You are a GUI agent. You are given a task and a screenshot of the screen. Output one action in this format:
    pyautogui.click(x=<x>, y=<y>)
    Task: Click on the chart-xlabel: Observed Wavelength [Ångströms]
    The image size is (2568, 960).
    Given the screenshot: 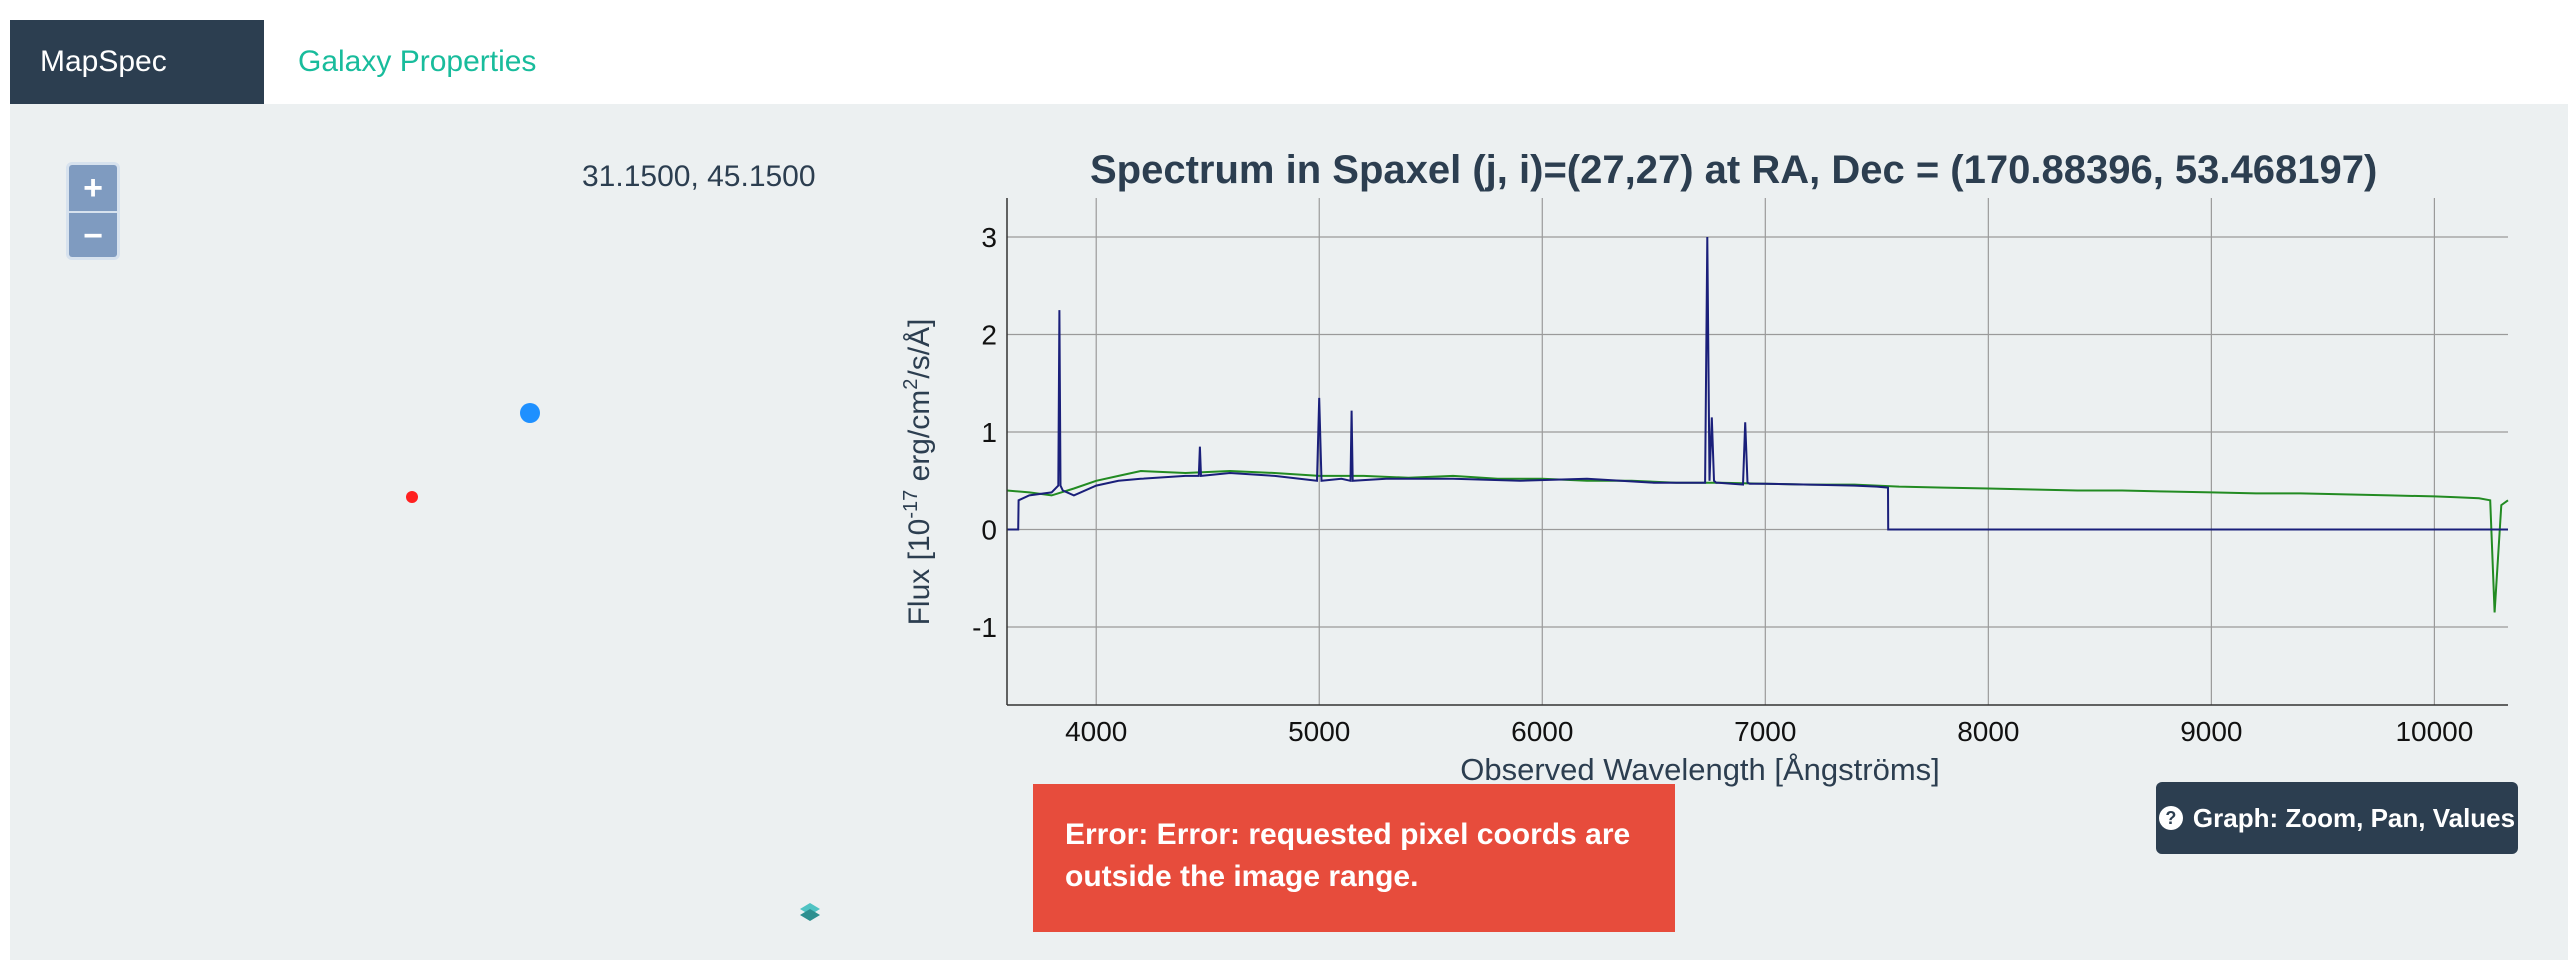 What is the action you would take?
    pyautogui.click(x=1700, y=769)
    